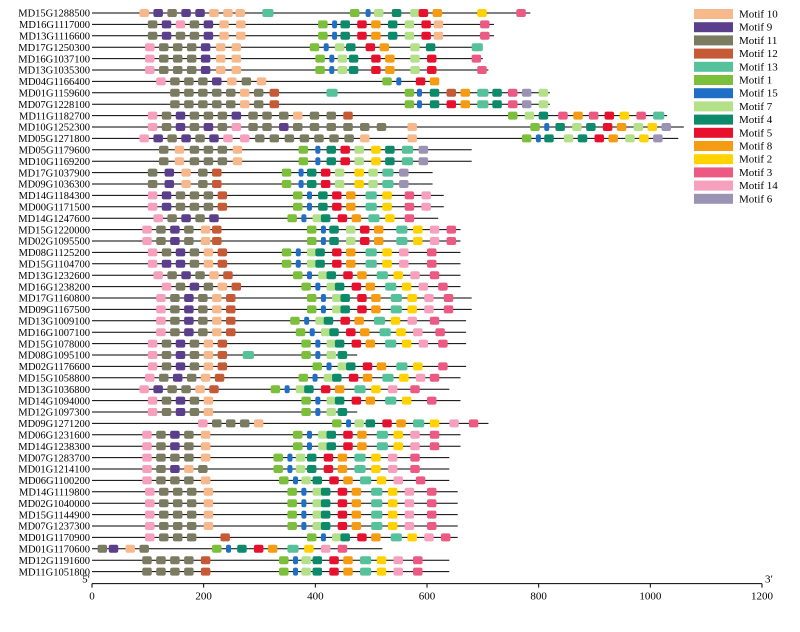  I want to click on gene-row: MD01G1170600, so click(201, 550).